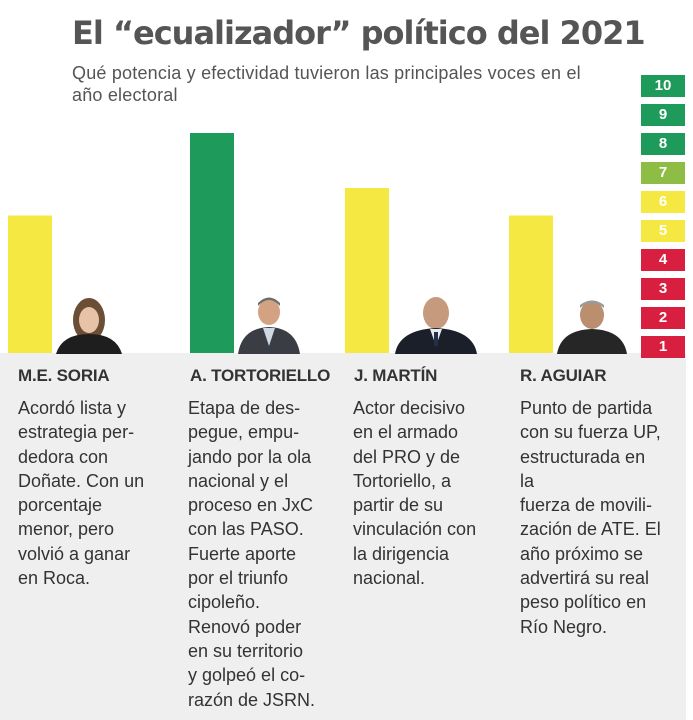 This screenshot has height=720, width=693. What do you see at coordinates (527, 480) in the screenshot?
I see `desc-line: la` at bounding box center [527, 480].